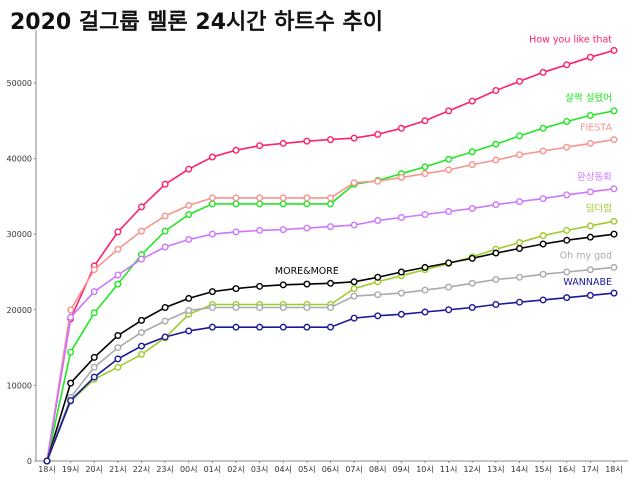  Describe the element at coordinates (19, 385) in the screenshot. I see `y-tick-label: 10000` at that location.